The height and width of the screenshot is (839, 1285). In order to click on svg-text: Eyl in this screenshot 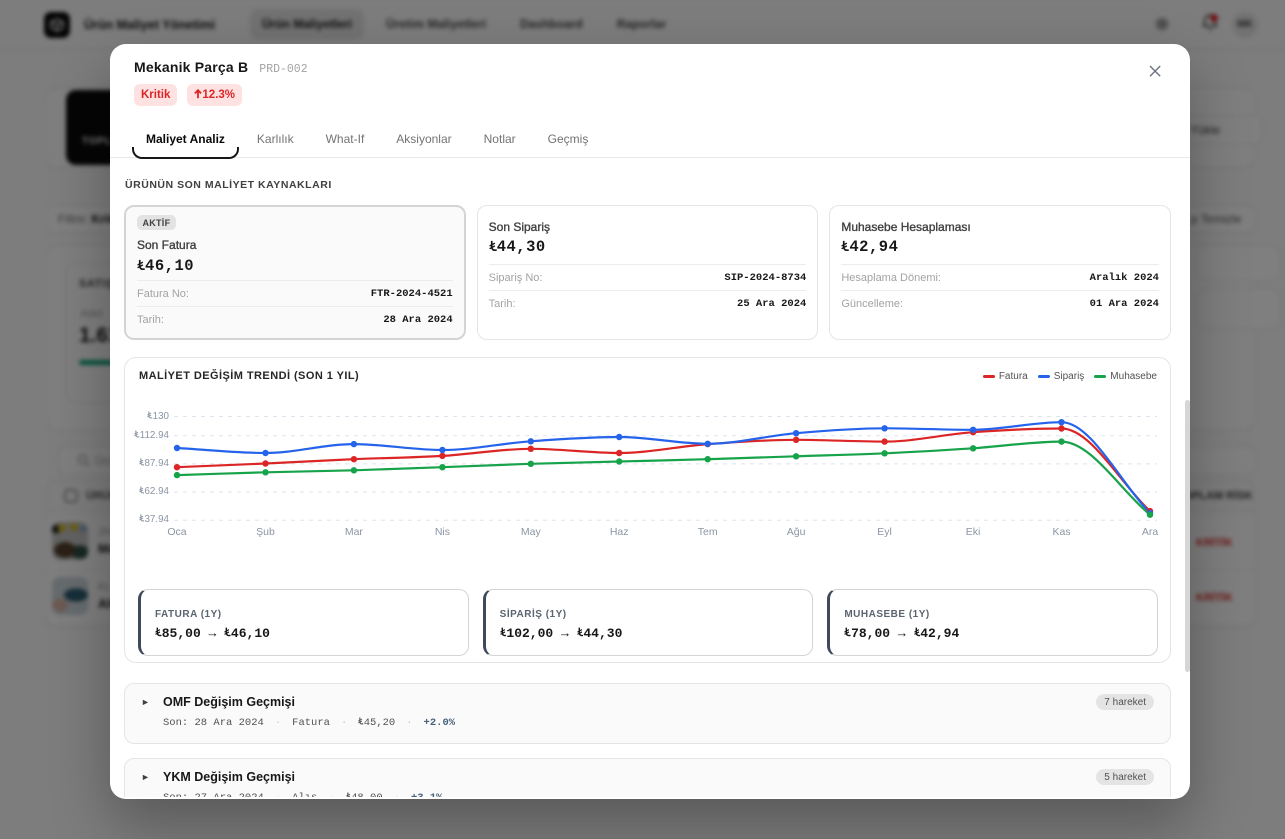, I will do `click(884, 532)`.